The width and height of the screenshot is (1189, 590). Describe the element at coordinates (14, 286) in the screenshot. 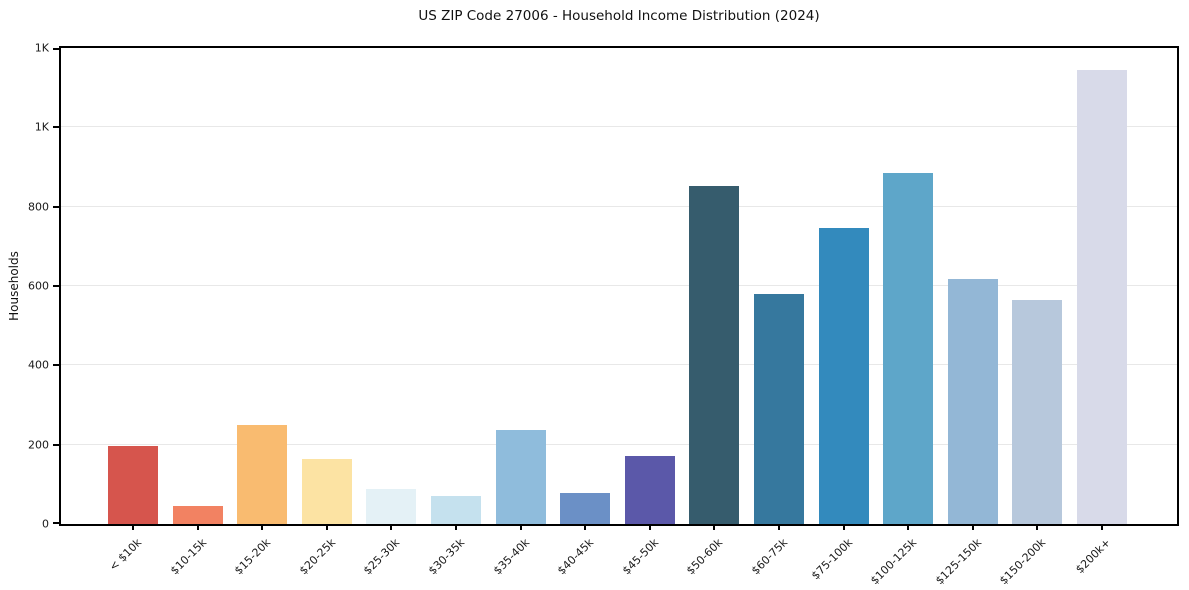

I see `y-axis-label: Households` at that location.